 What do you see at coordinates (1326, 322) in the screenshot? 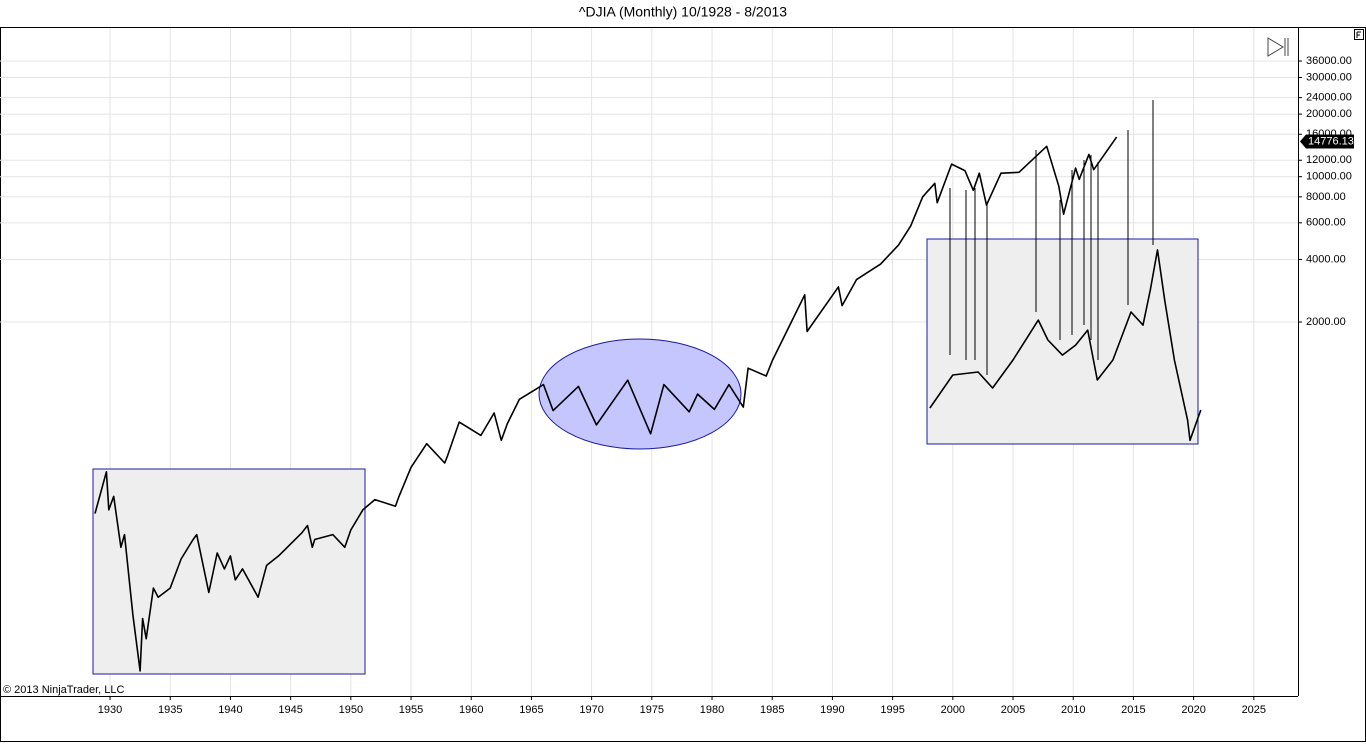
I see `y-tick-label: 2000.00` at bounding box center [1326, 322].